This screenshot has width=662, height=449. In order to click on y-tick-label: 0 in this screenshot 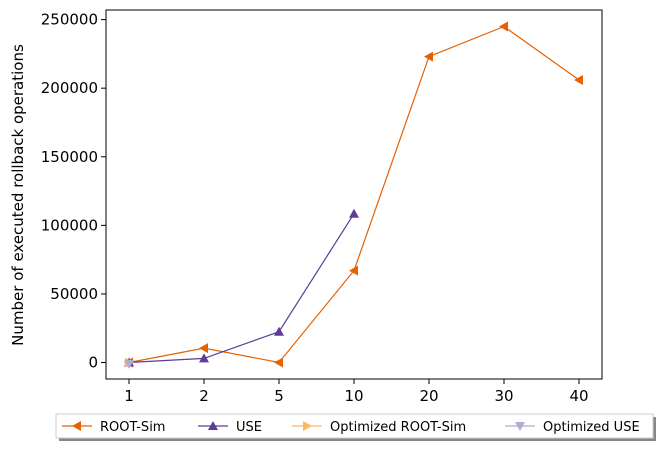, I will do `click(93, 363)`.